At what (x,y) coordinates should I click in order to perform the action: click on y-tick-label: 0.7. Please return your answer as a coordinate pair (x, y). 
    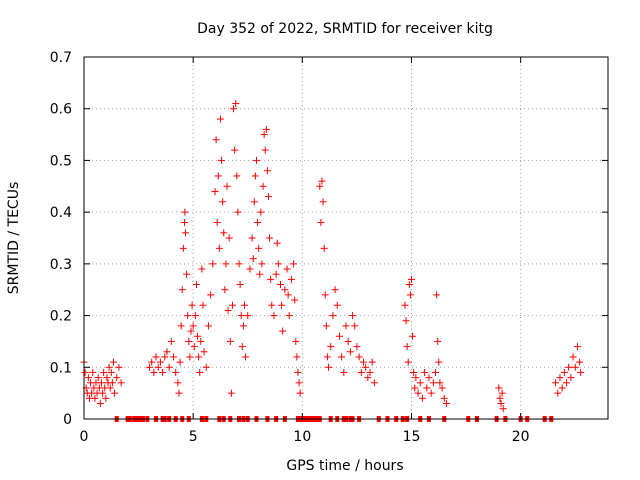
    Looking at the image, I should click on (61, 58).